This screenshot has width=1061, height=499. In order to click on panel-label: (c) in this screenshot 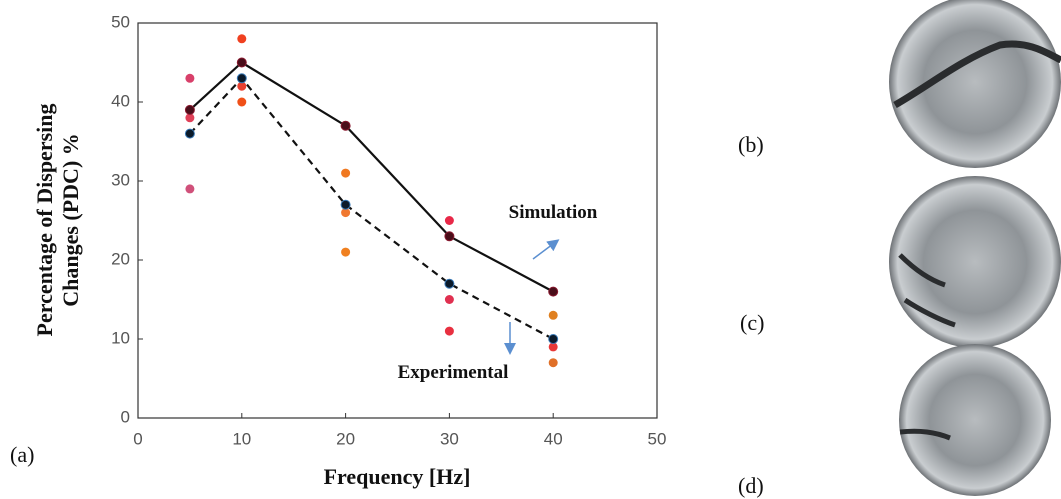, I will do `click(752, 322)`.